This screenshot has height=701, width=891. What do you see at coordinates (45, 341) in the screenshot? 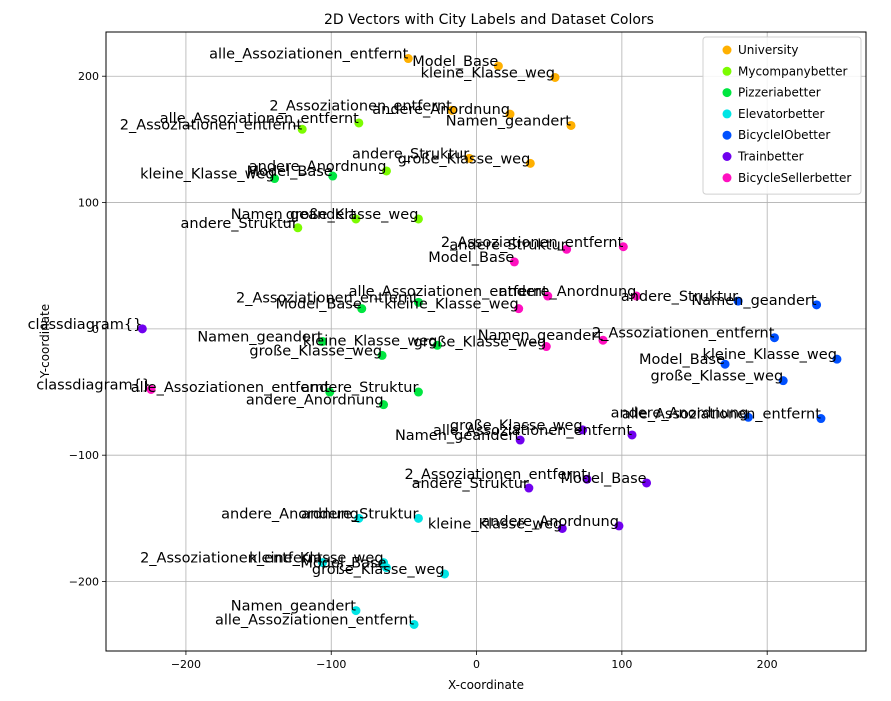
I see `y-axis-label: Y-coordinate` at bounding box center [45, 341].